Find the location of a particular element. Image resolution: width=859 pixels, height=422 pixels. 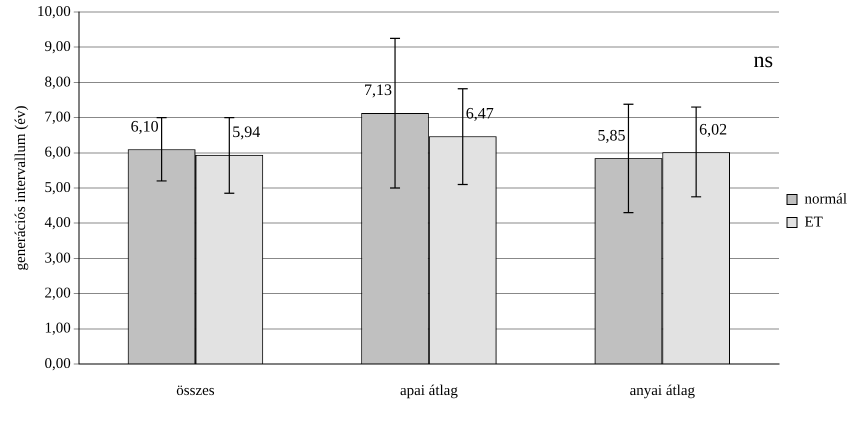

y-tick-label: 3,00 is located at coordinates (57, 258).